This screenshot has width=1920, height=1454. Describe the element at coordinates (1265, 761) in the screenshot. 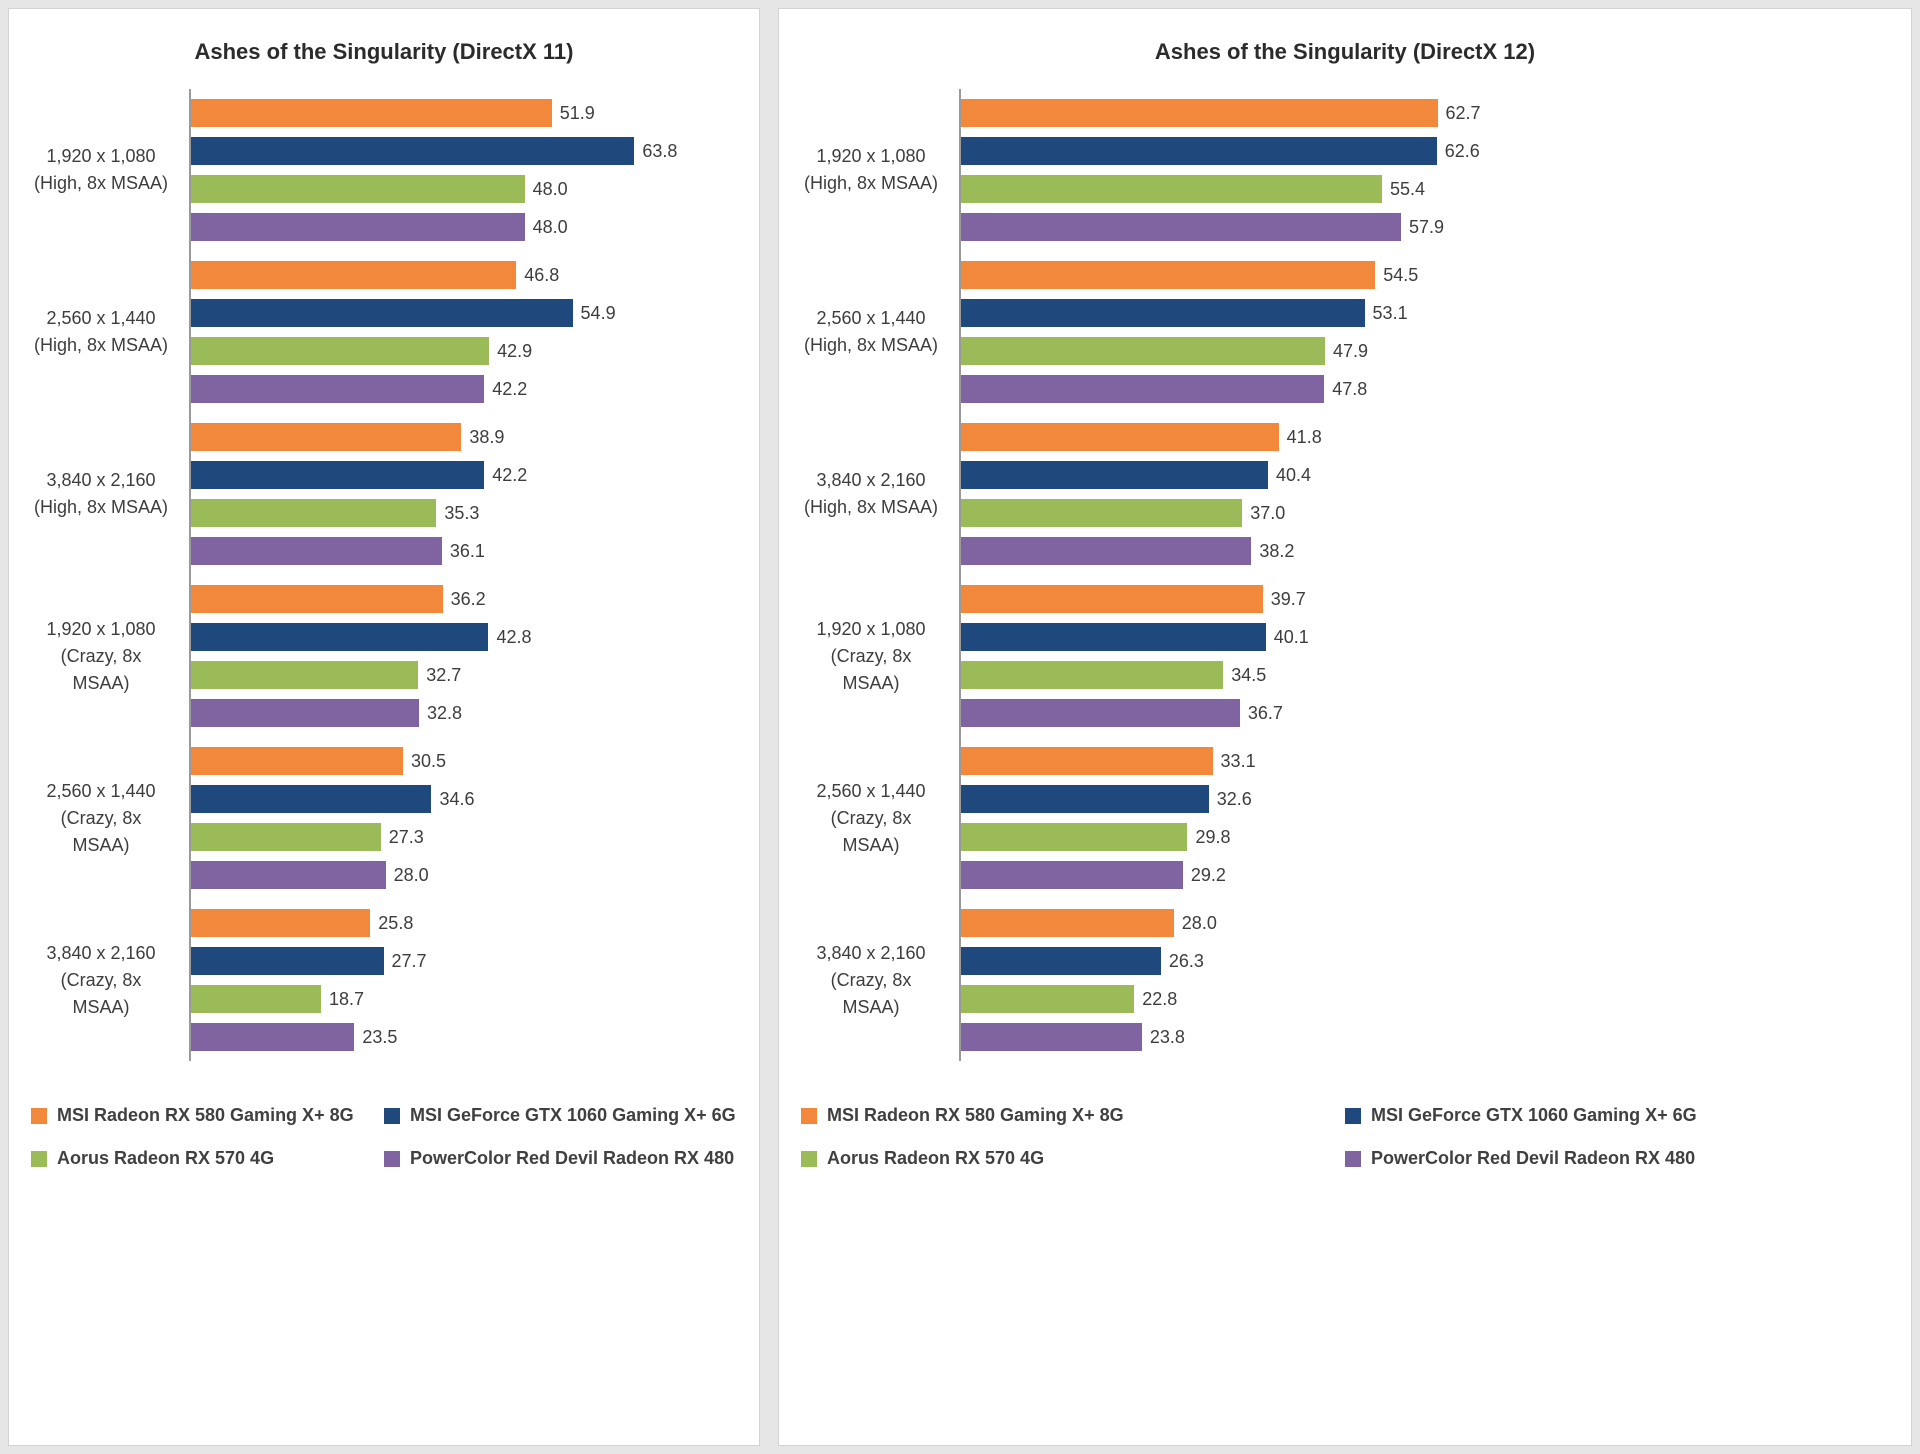

I see `bar-row: 33.1` at that location.